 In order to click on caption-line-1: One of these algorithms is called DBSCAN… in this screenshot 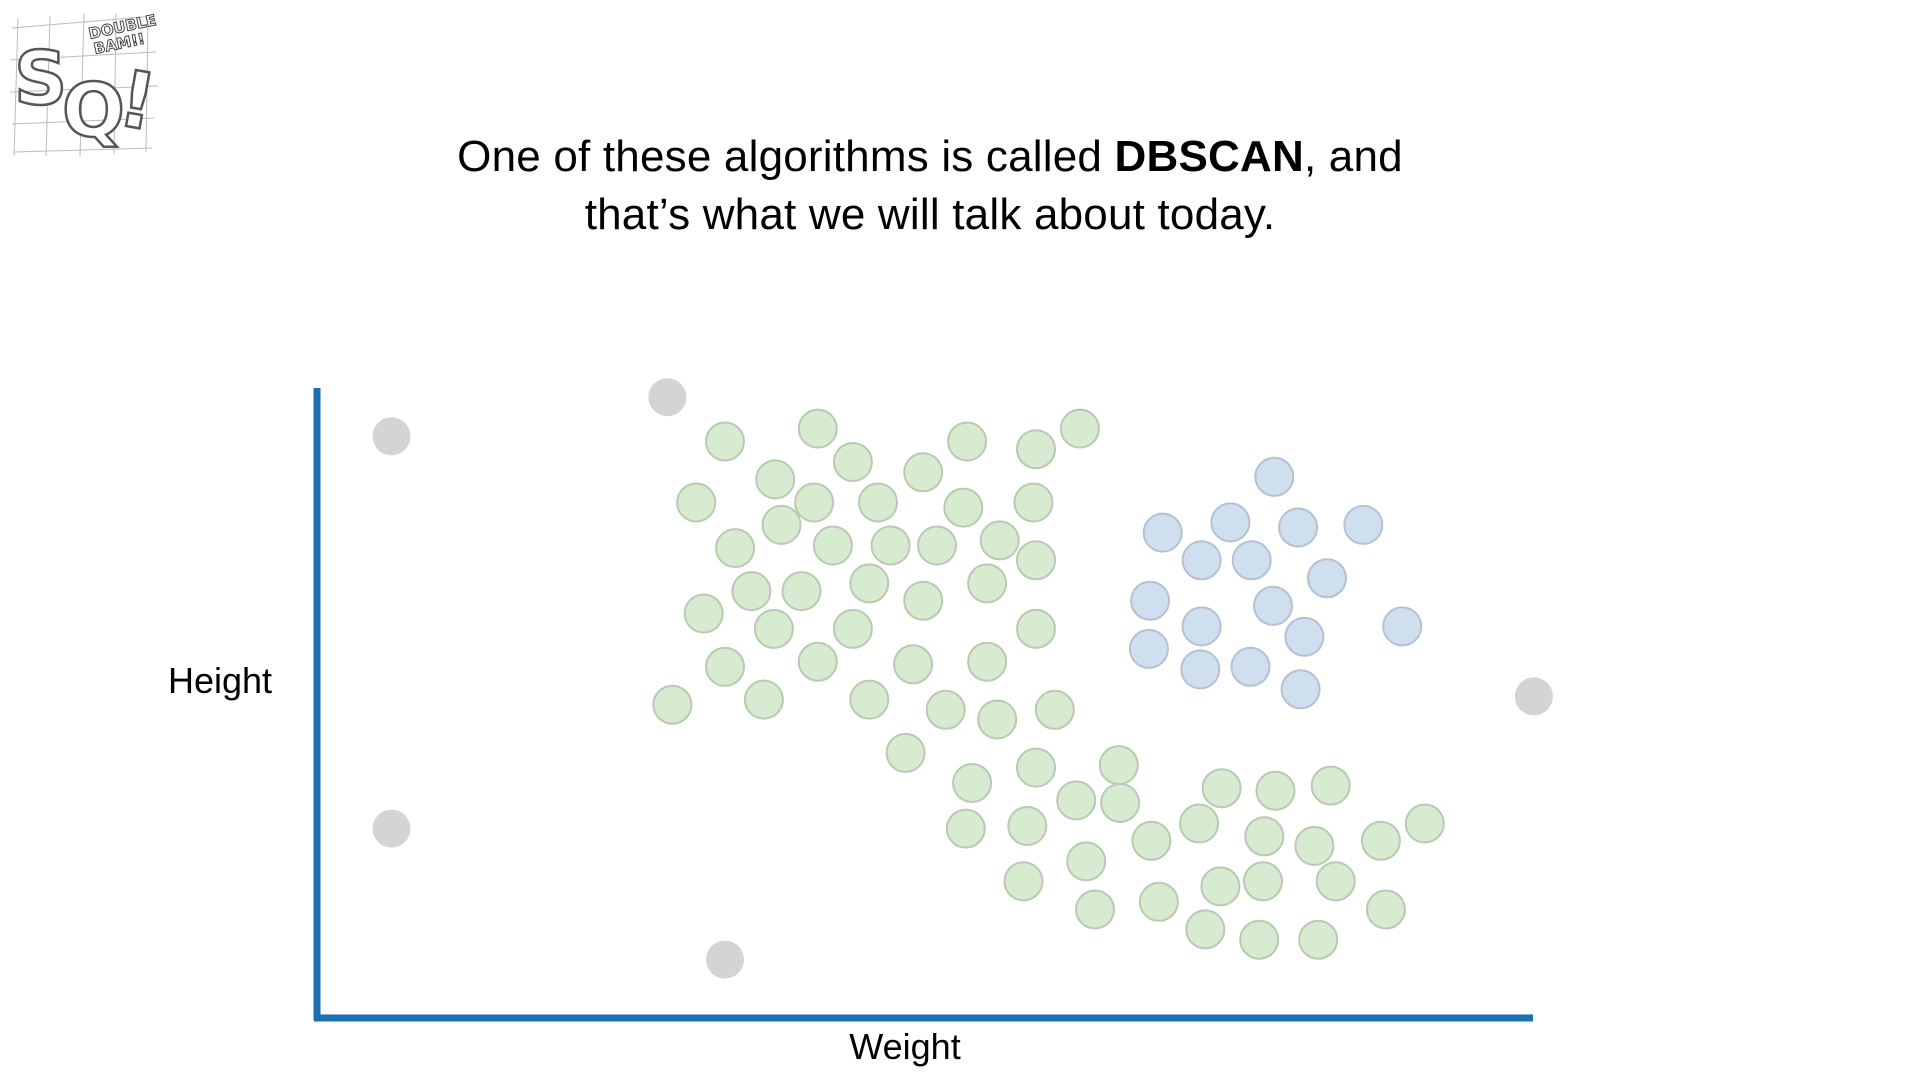, I will do `click(930, 156)`.